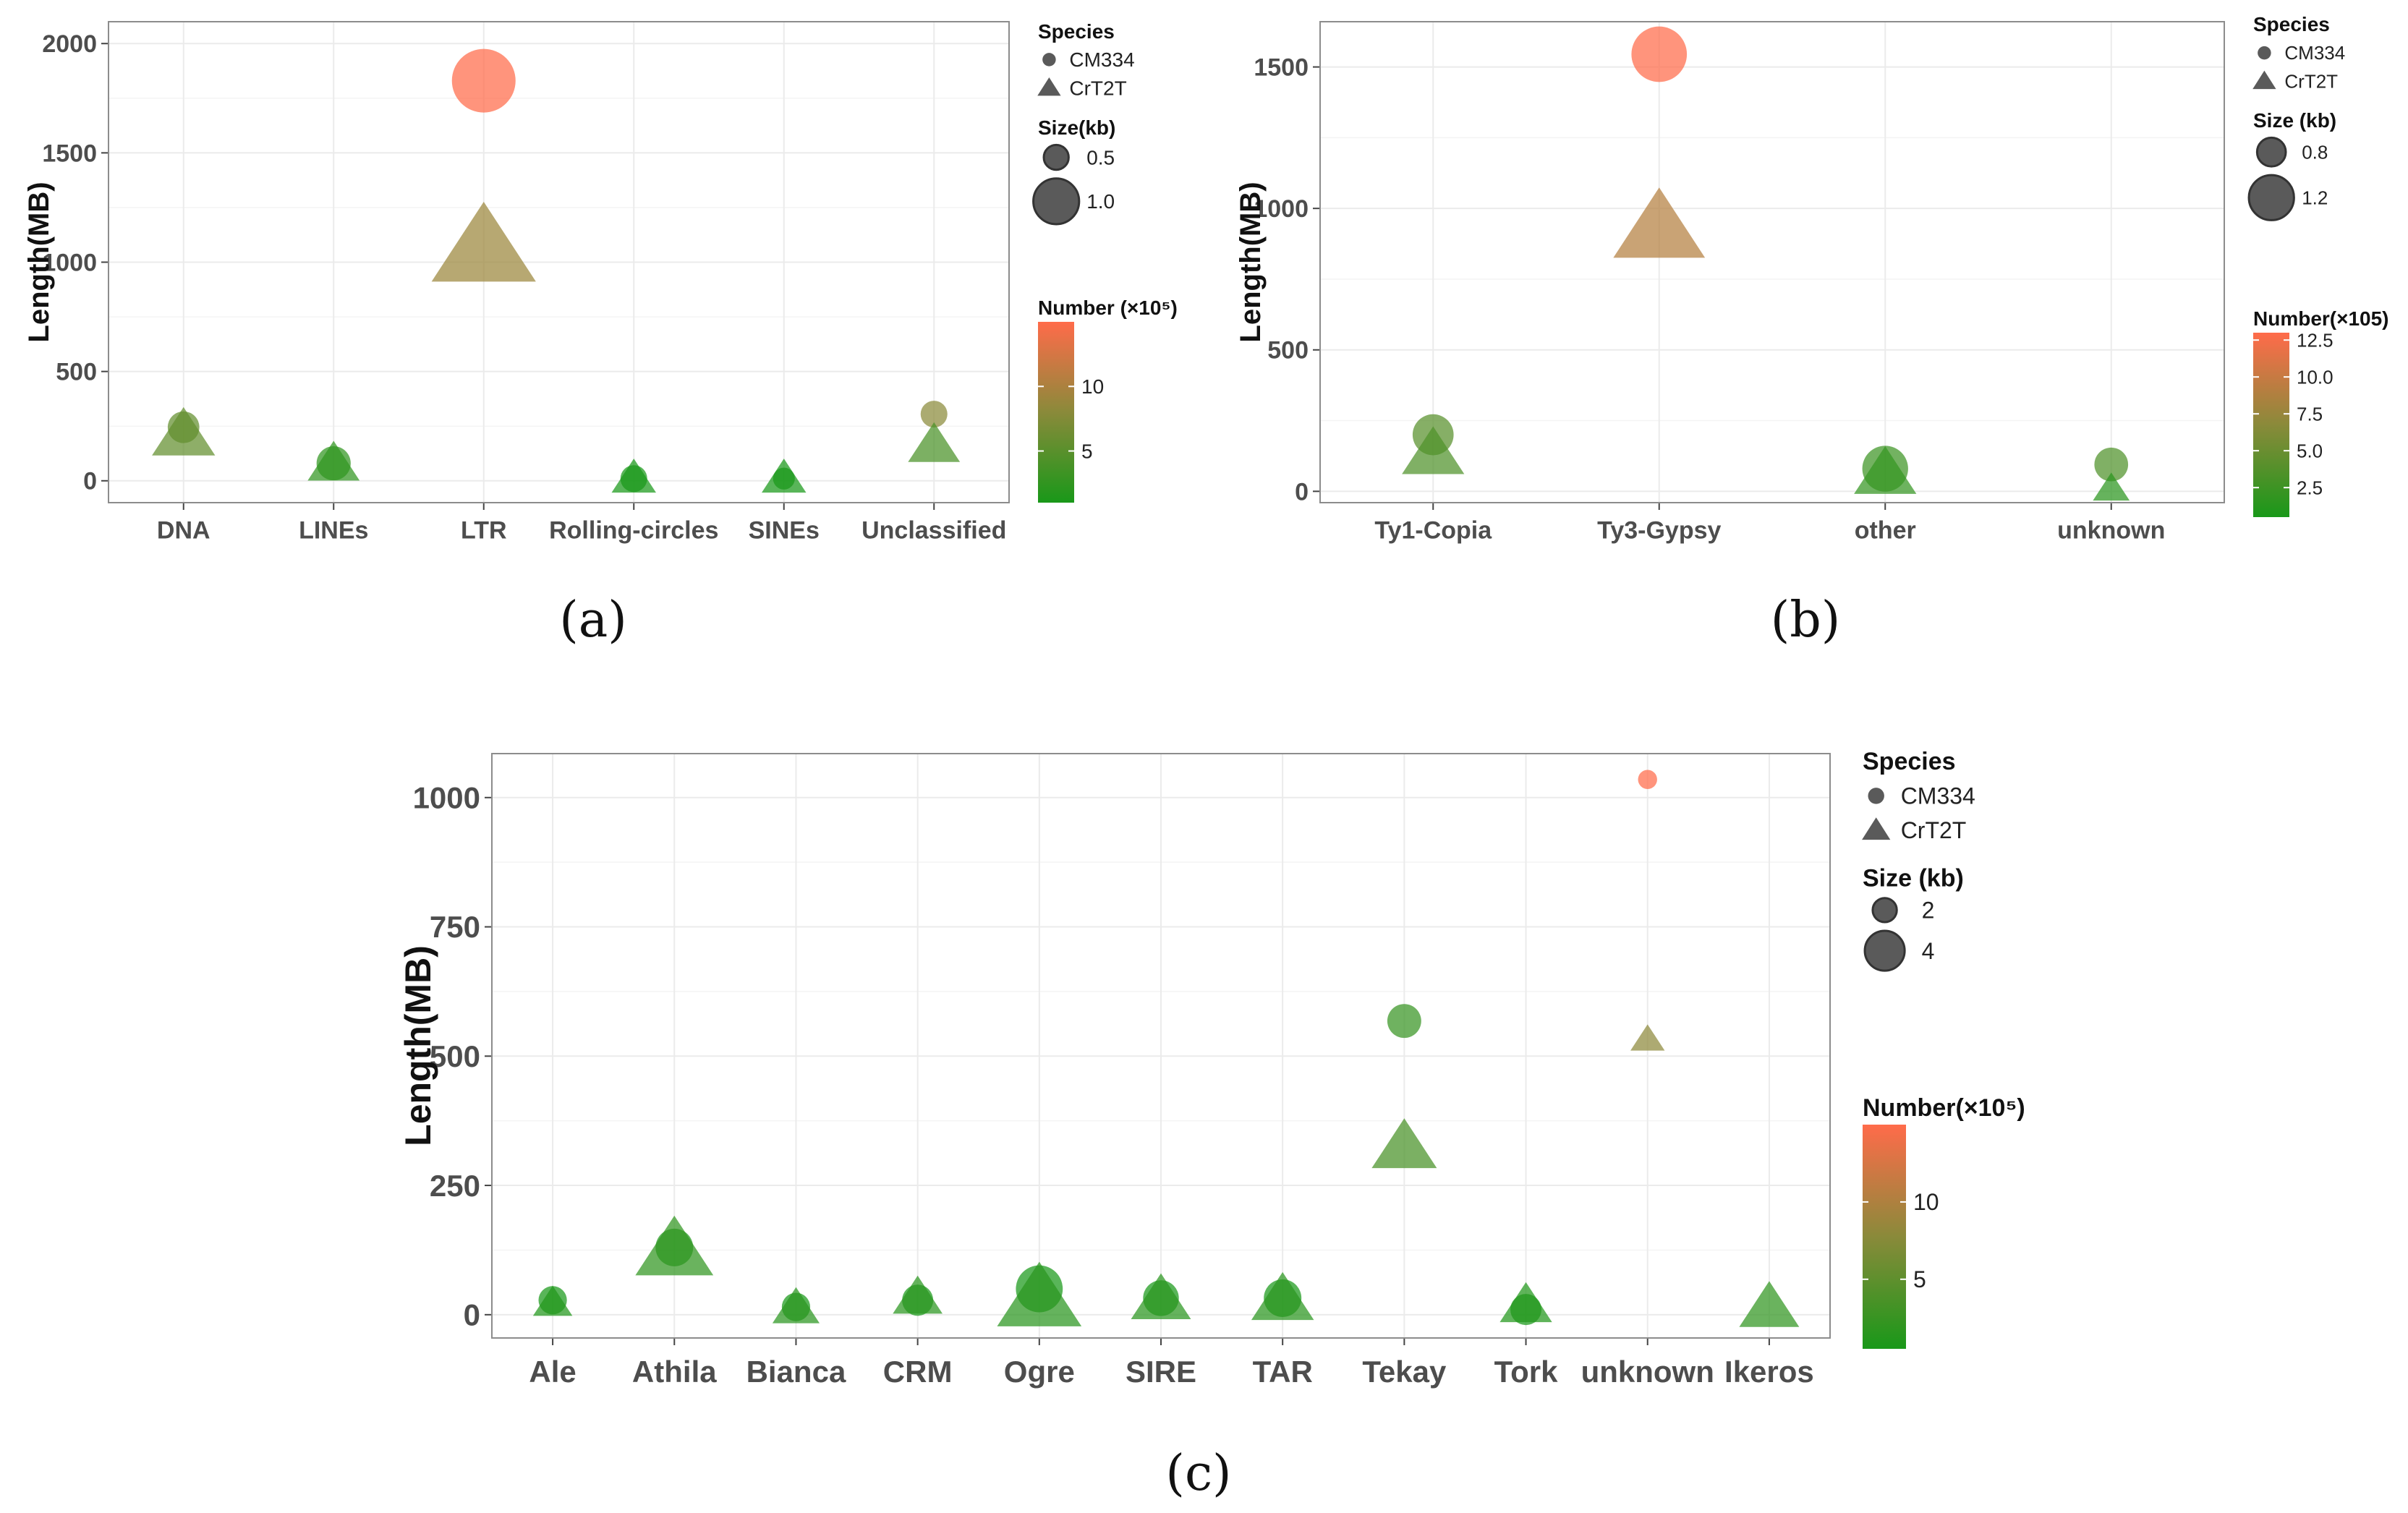  Describe the element at coordinates (1660, 54) in the screenshot. I see `point-cm334-ty3-gypsy` at that location.